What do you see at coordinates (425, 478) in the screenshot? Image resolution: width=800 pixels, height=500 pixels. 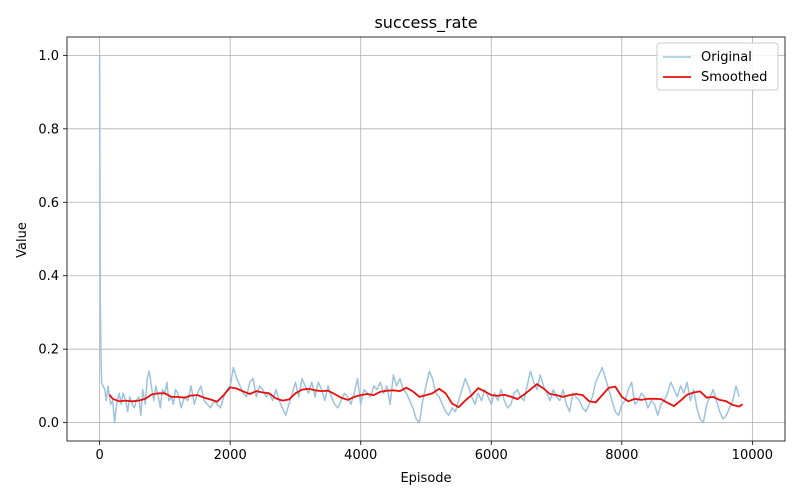 I see `x-axis-title: Episode` at bounding box center [425, 478].